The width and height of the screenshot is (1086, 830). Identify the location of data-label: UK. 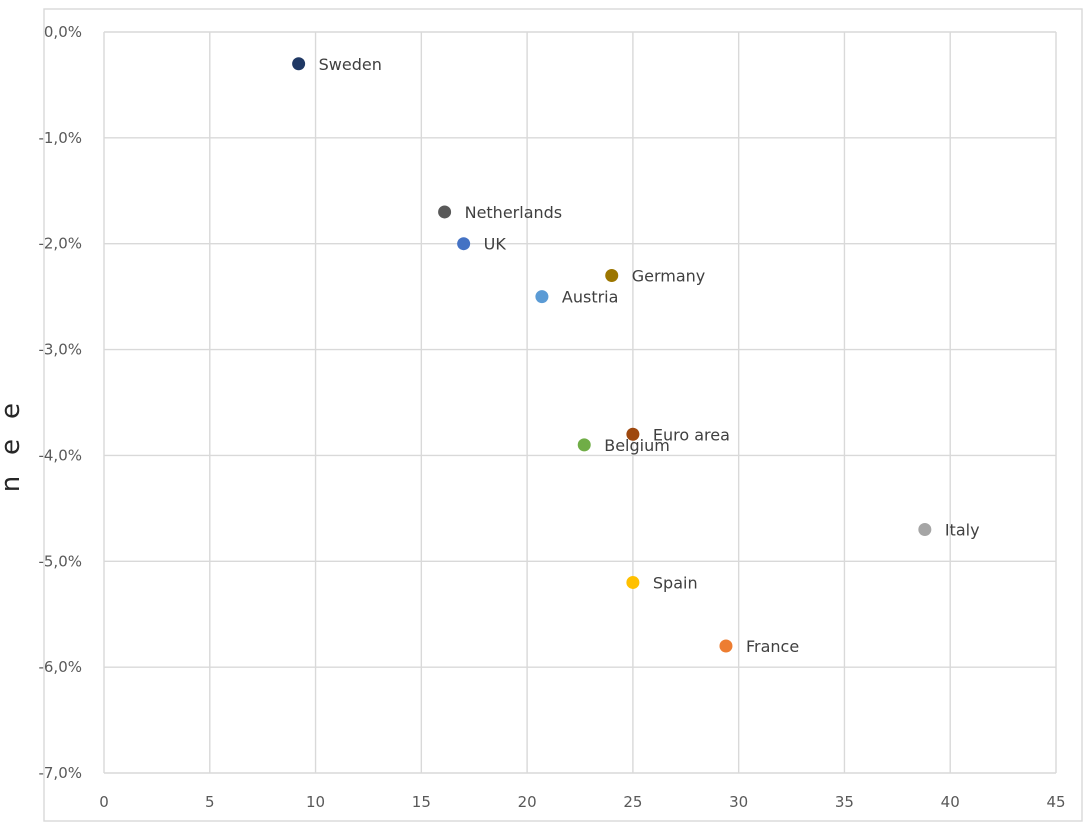
(495, 244).